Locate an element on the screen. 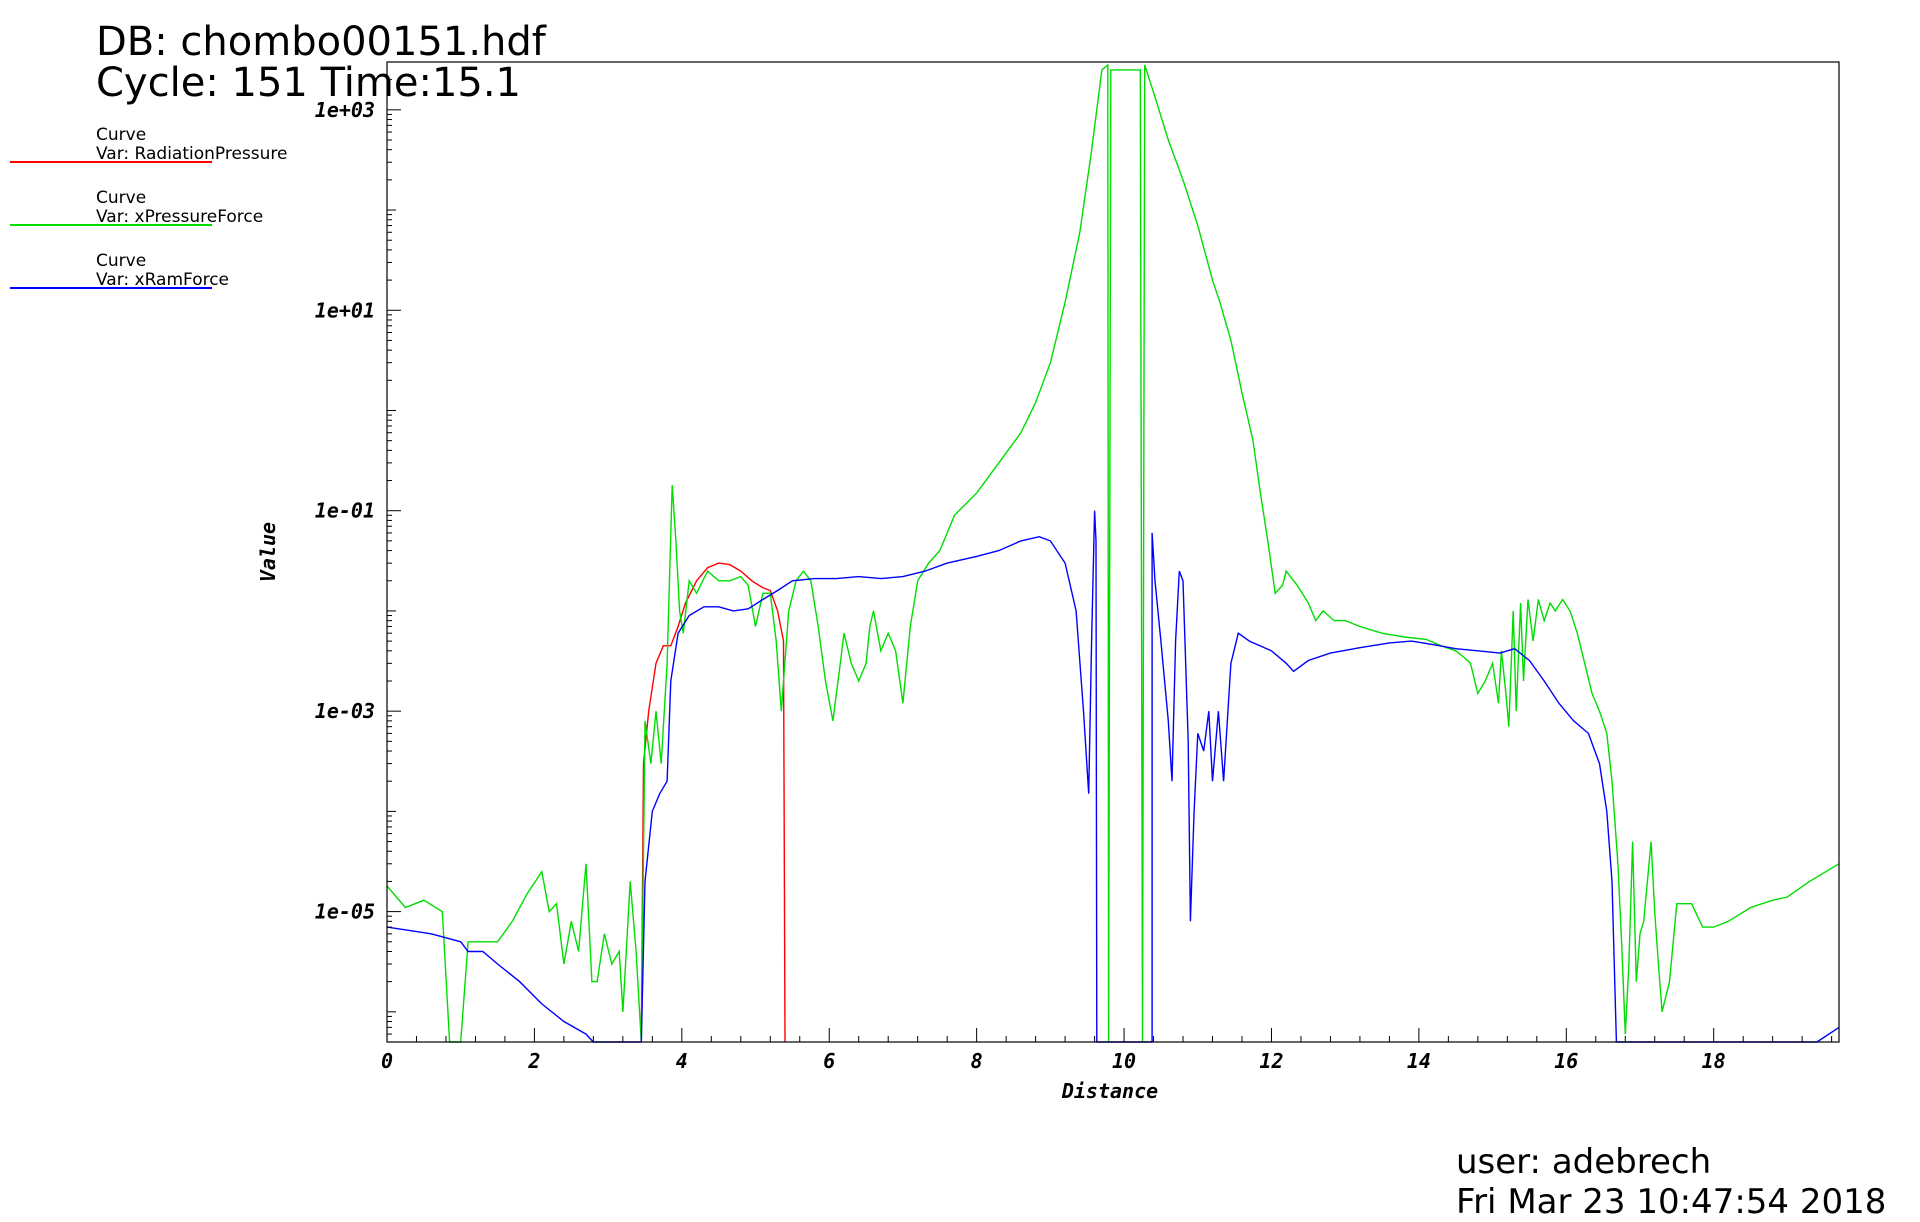 The height and width of the screenshot is (1222, 1920). timestamp-label: Fri Mar 23 10:47:54 2018 is located at coordinates (1671, 1202).